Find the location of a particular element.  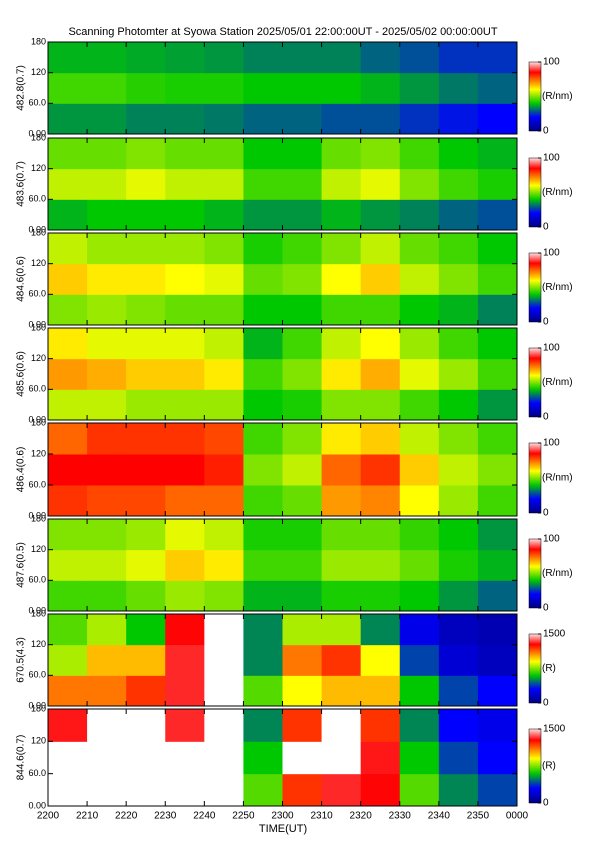

colorbar-label: (R) is located at coordinates (549, 766).